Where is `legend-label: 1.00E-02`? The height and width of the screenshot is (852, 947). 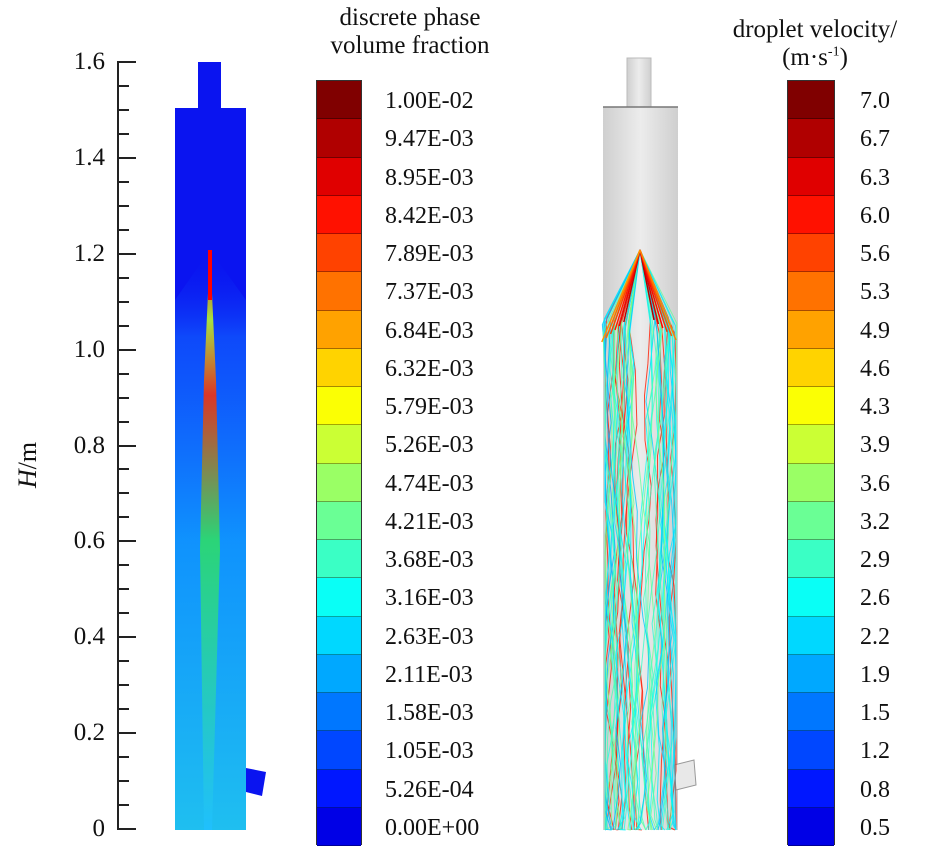 legend-label: 1.00E-02 is located at coordinates (429, 101).